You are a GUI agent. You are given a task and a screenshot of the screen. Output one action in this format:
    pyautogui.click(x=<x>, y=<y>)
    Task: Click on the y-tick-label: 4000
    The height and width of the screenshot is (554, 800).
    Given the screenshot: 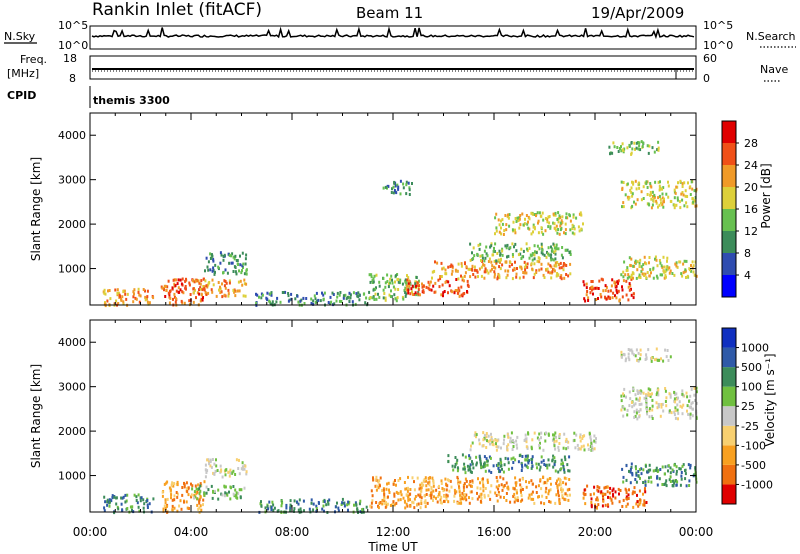 What is the action you would take?
    pyautogui.click(x=72, y=135)
    